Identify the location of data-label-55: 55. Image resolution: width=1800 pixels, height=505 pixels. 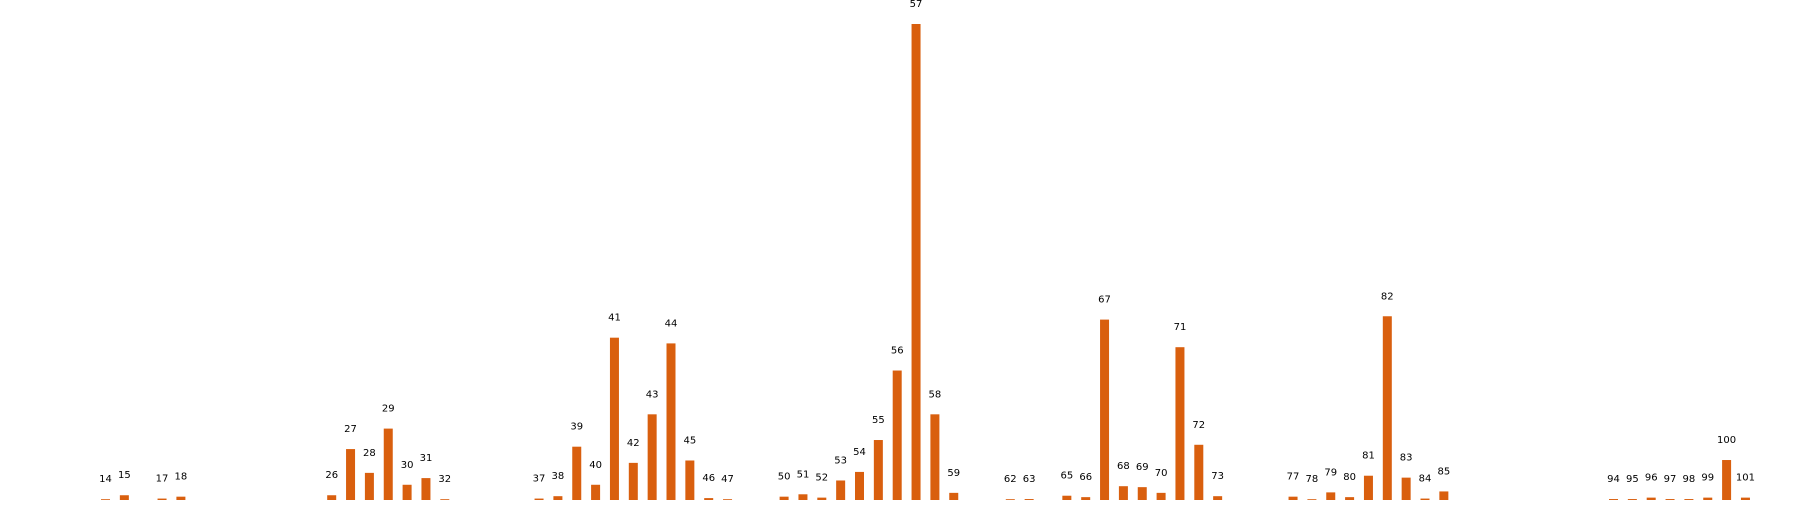
(878, 420).